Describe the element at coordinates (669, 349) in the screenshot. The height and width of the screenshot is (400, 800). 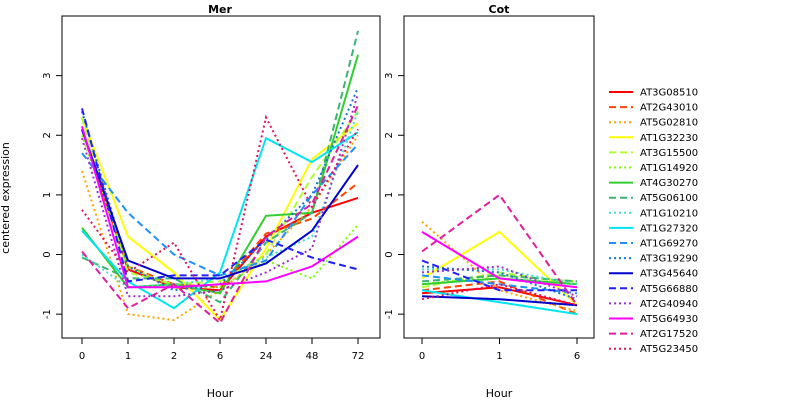
I see `legend-label: AT5G23450` at that location.